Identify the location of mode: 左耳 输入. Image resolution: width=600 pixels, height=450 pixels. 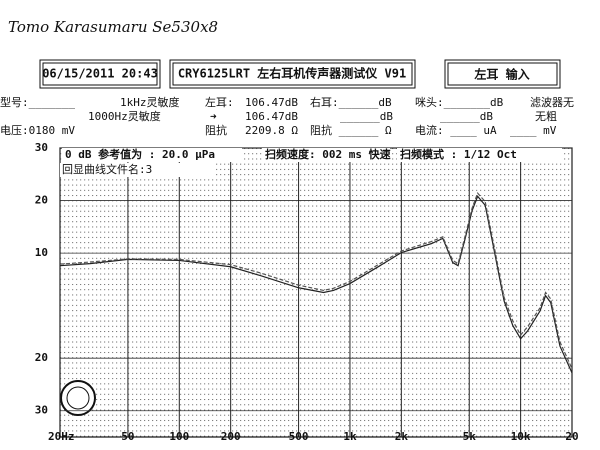
(501, 74).